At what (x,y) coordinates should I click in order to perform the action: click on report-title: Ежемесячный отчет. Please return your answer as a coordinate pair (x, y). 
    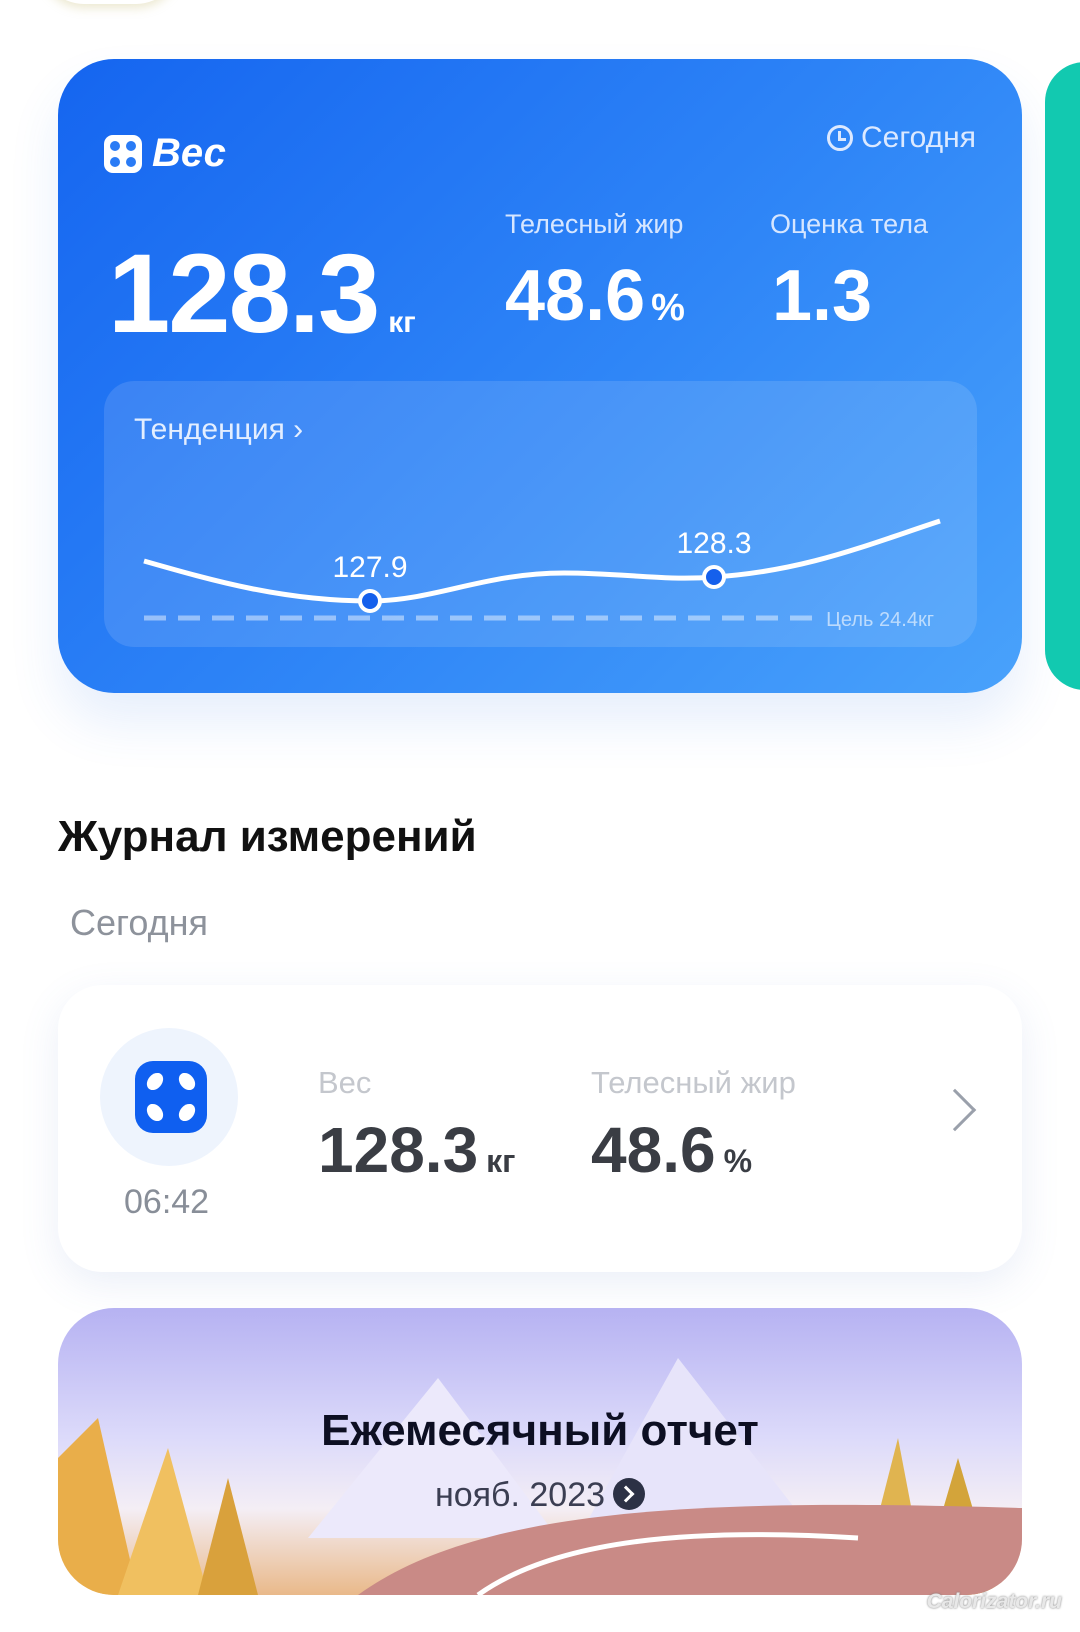
    Looking at the image, I should click on (540, 1430).